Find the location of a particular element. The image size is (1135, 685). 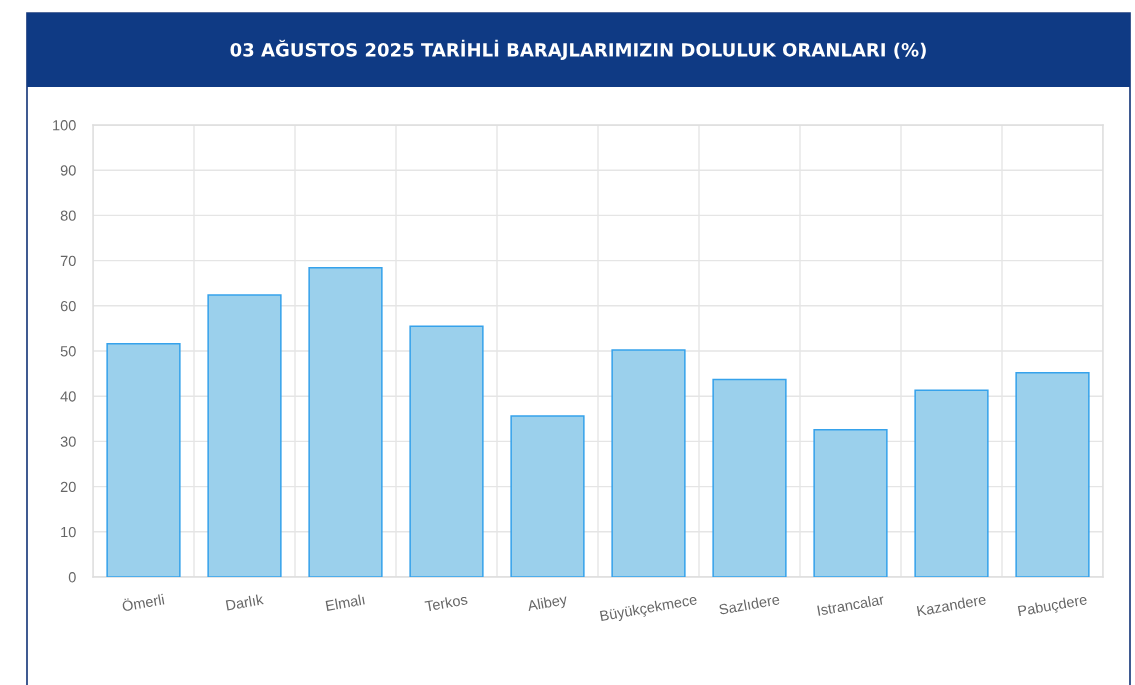

y-tick-label: 30 is located at coordinates (68, 441).